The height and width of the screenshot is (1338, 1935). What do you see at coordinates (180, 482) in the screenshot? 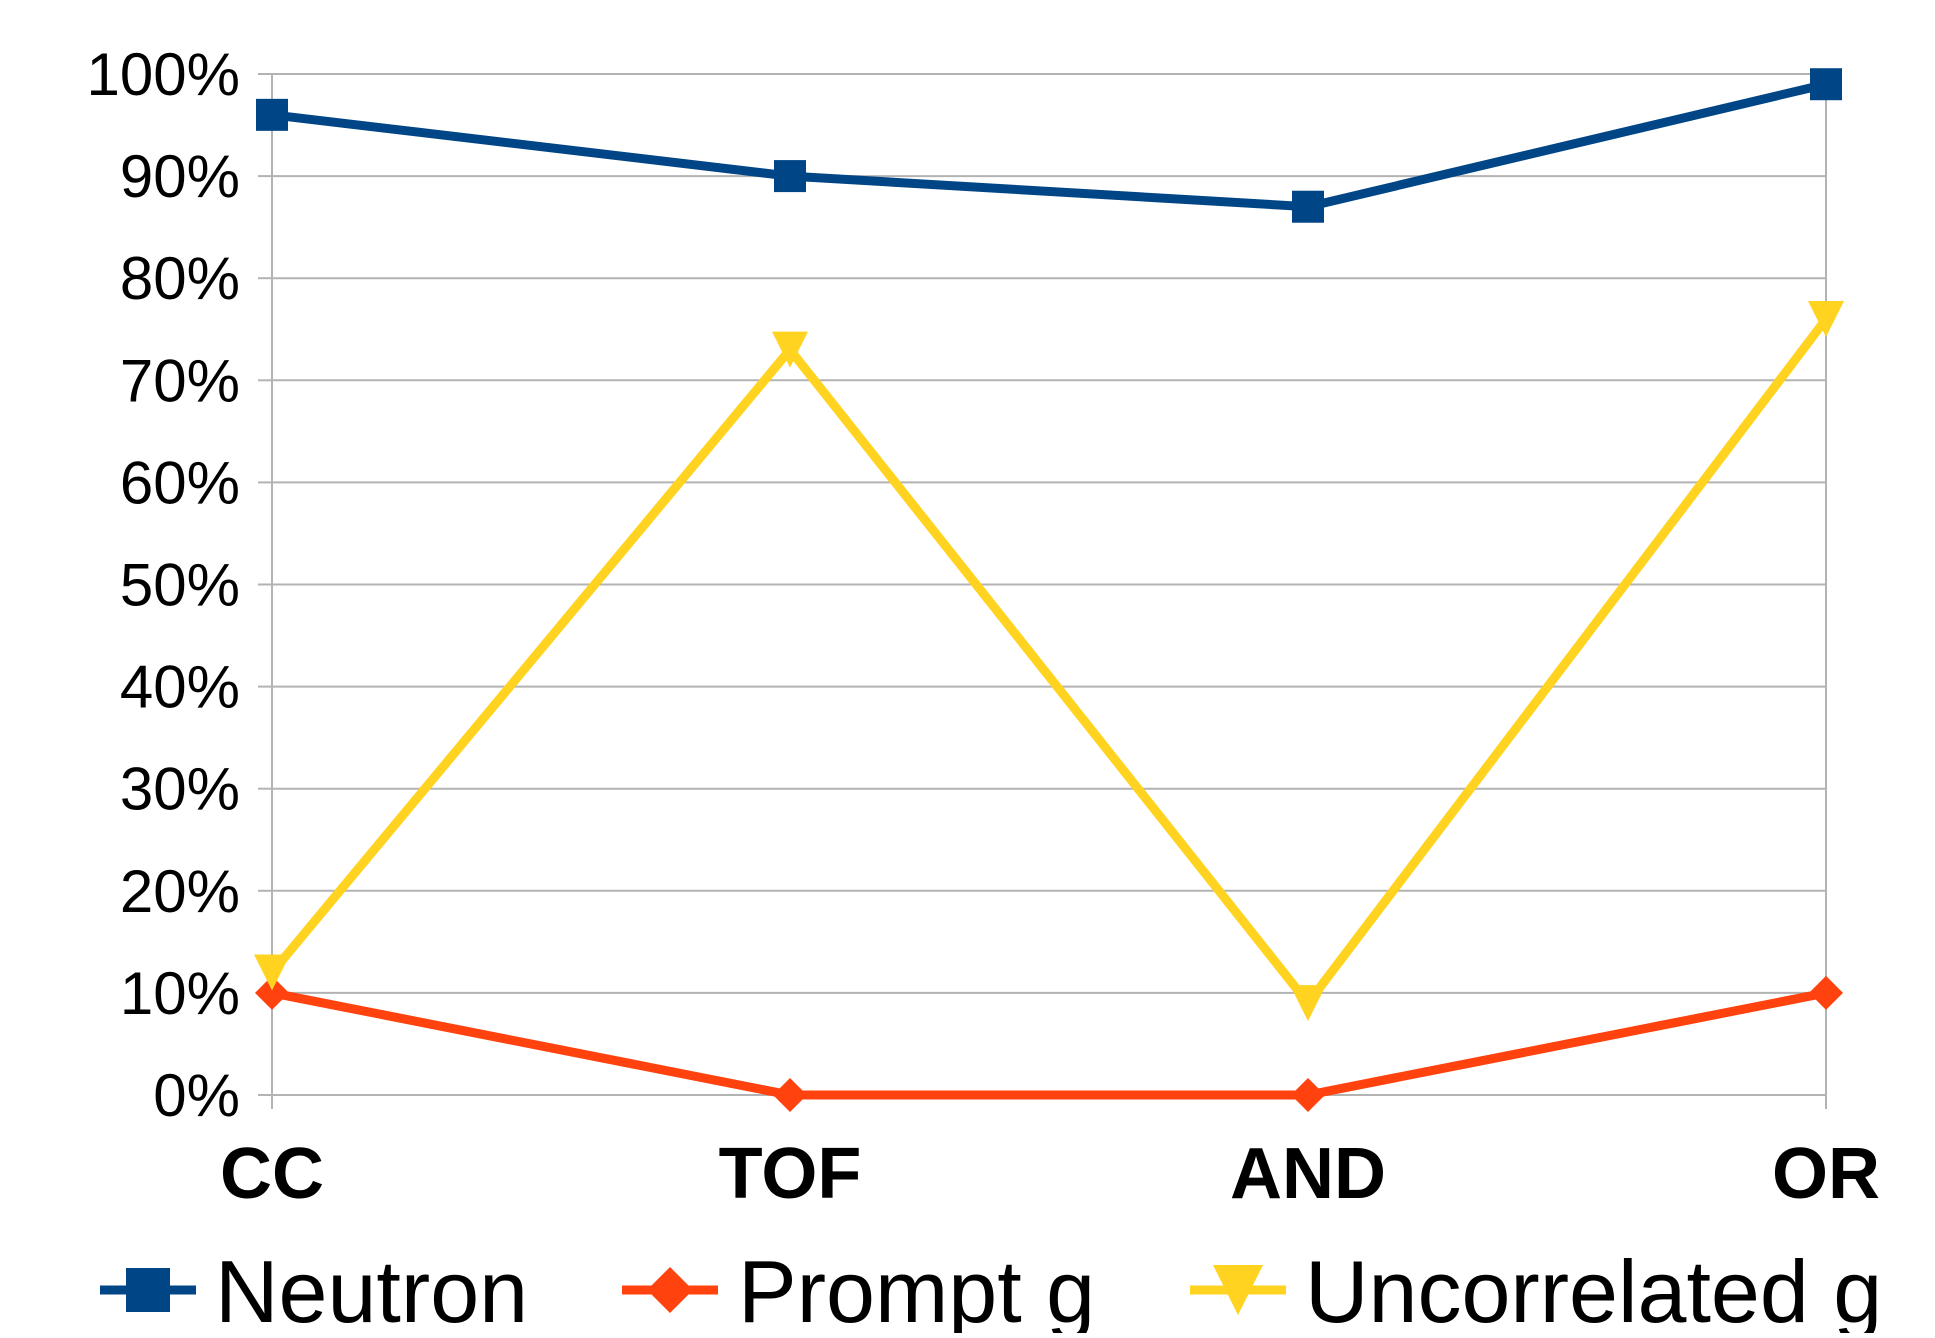
I see `y-tick-label: 60%` at bounding box center [180, 482].